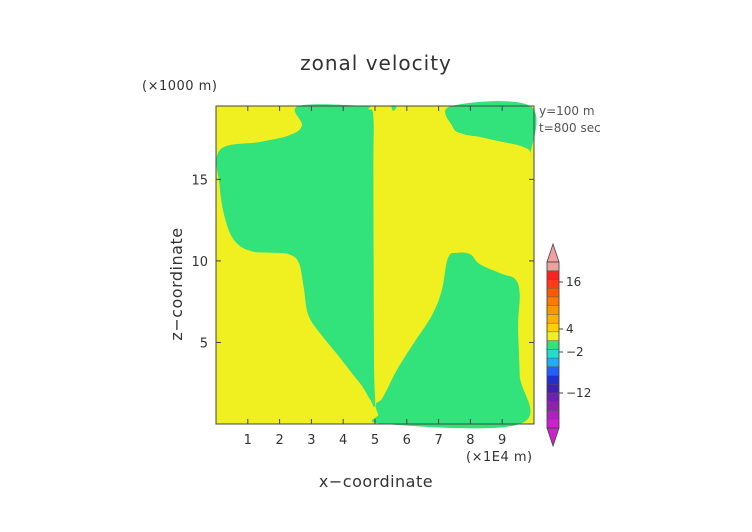  Describe the element at coordinates (499, 457) in the screenshot. I see `x-unit-label: (×1E4 m)` at that location.